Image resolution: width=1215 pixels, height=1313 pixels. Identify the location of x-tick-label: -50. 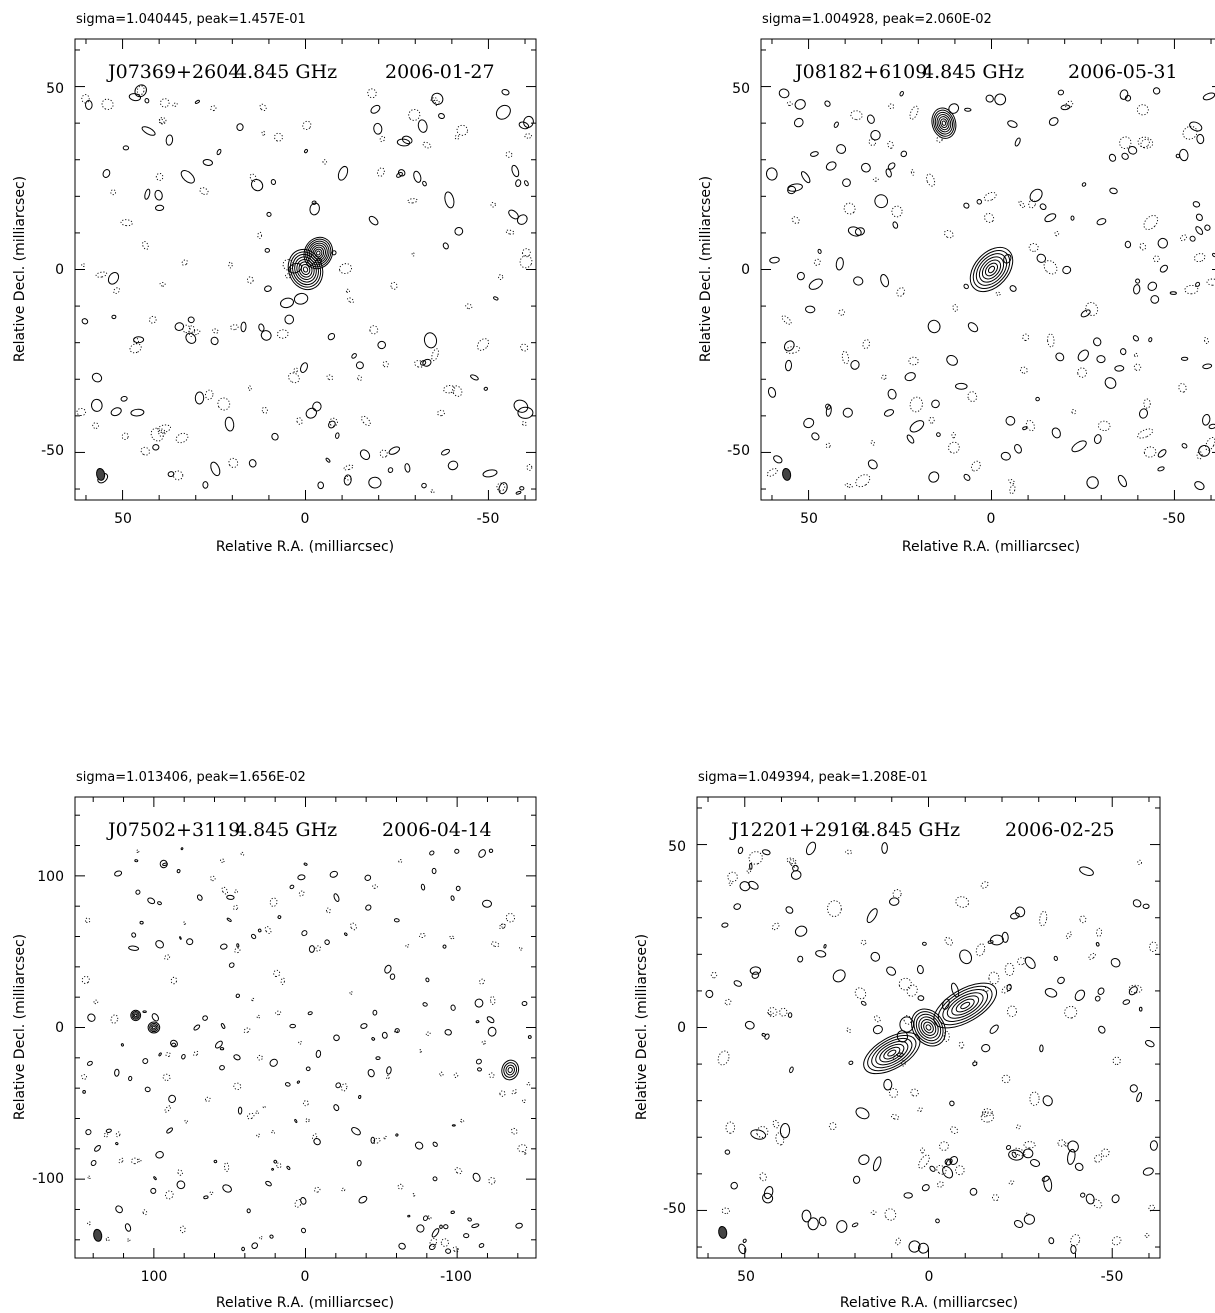
(488, 519).